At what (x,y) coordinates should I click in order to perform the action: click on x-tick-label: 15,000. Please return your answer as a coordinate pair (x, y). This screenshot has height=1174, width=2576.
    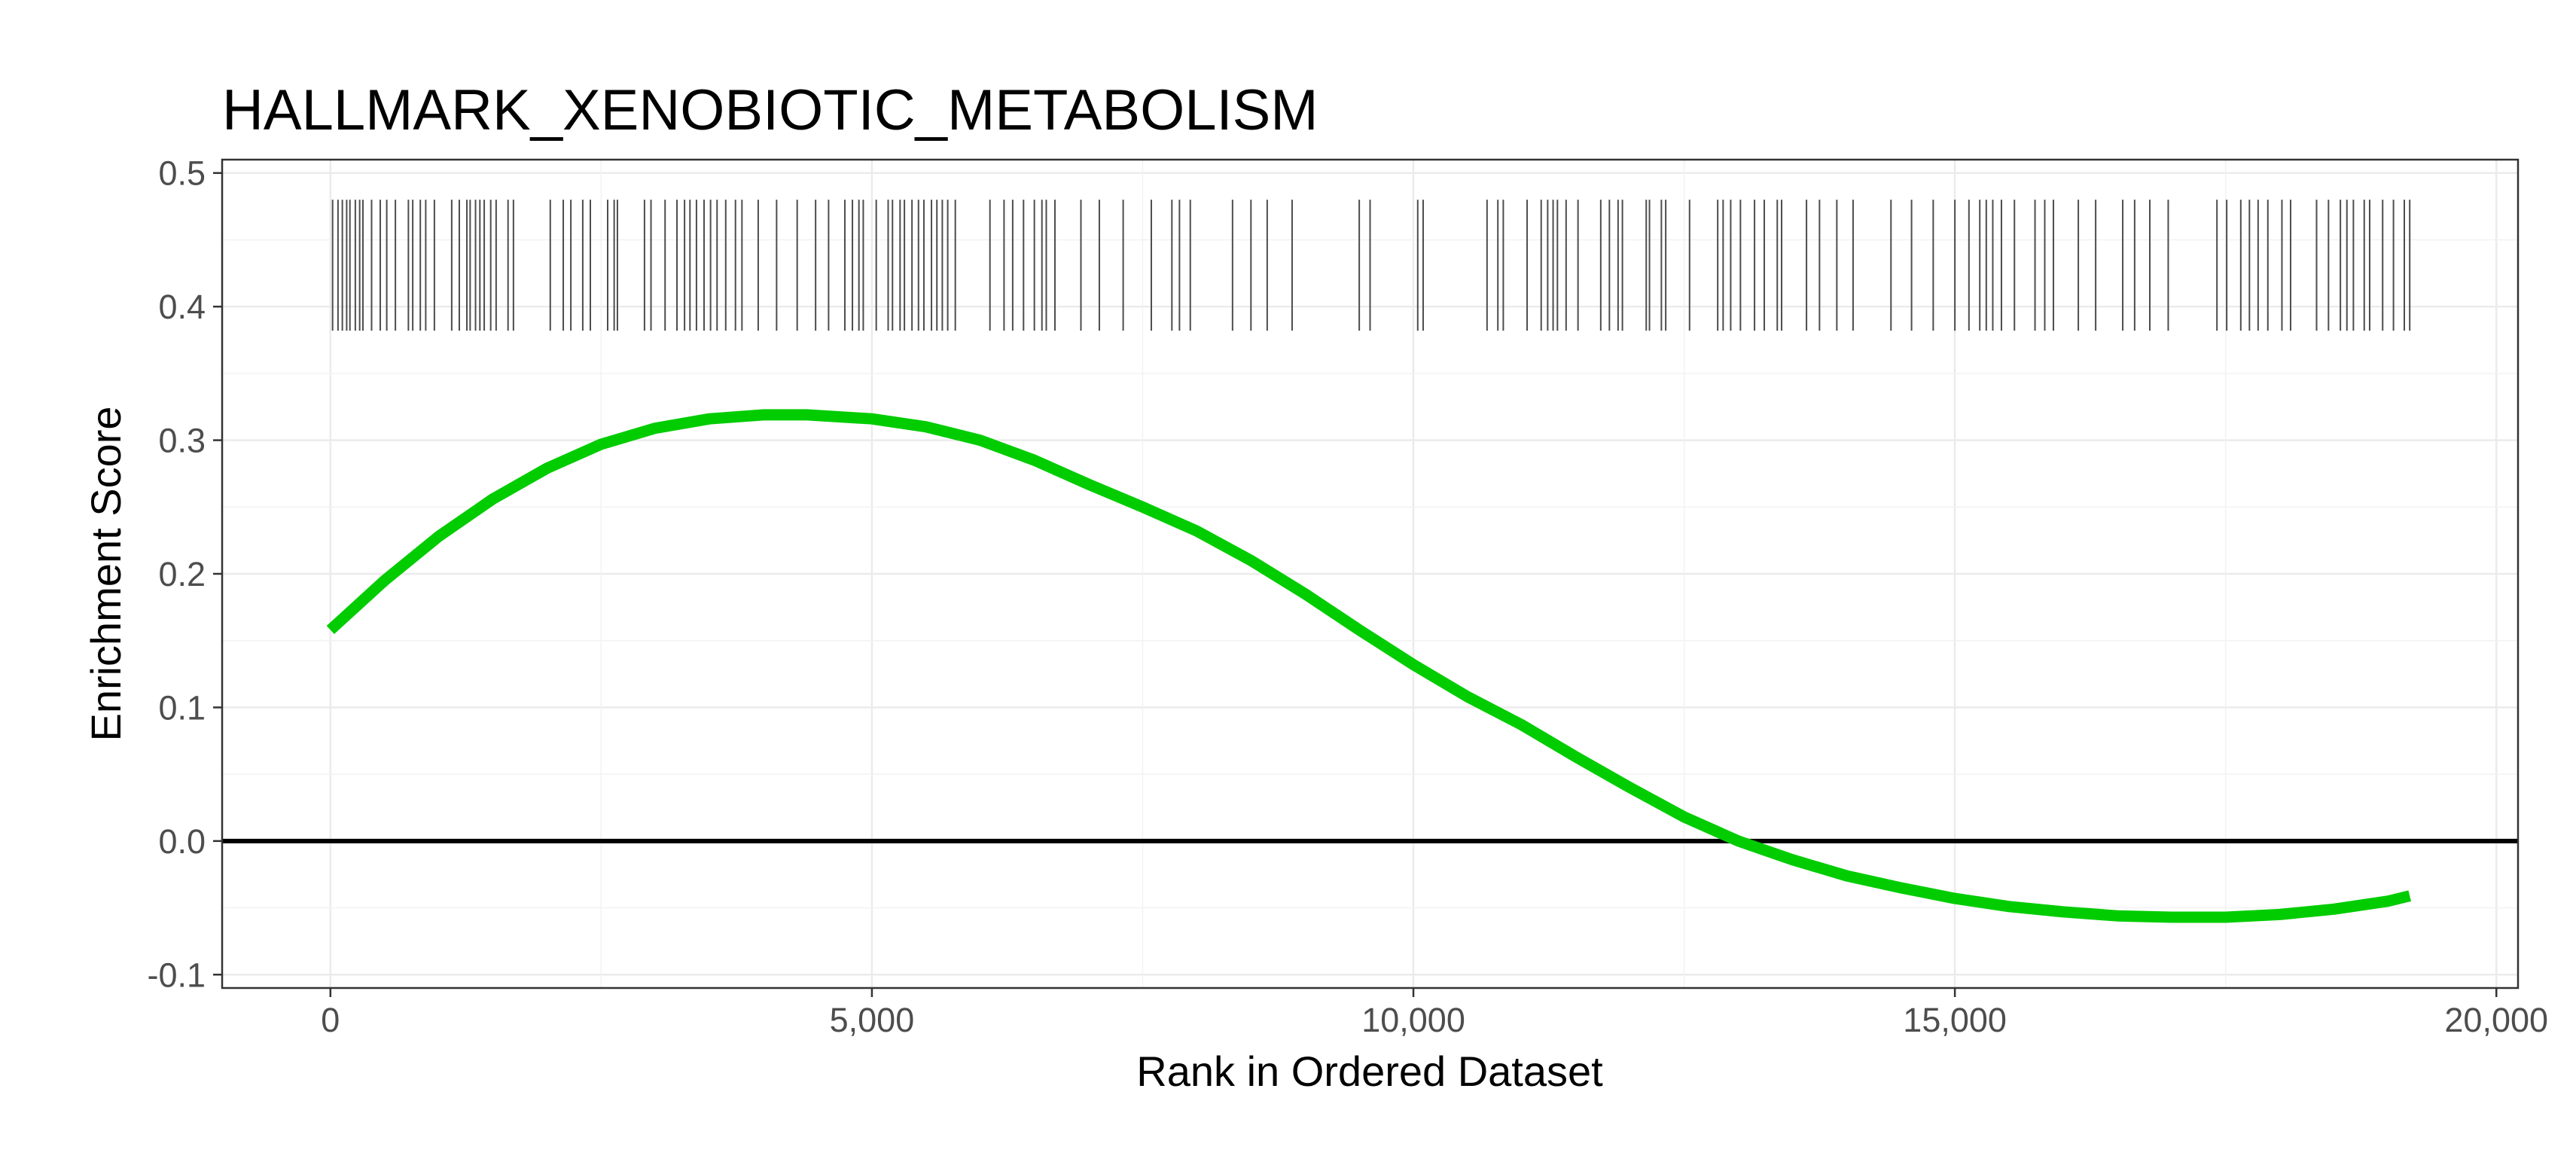
    Looking at the image, I should click on (1955, 1020).